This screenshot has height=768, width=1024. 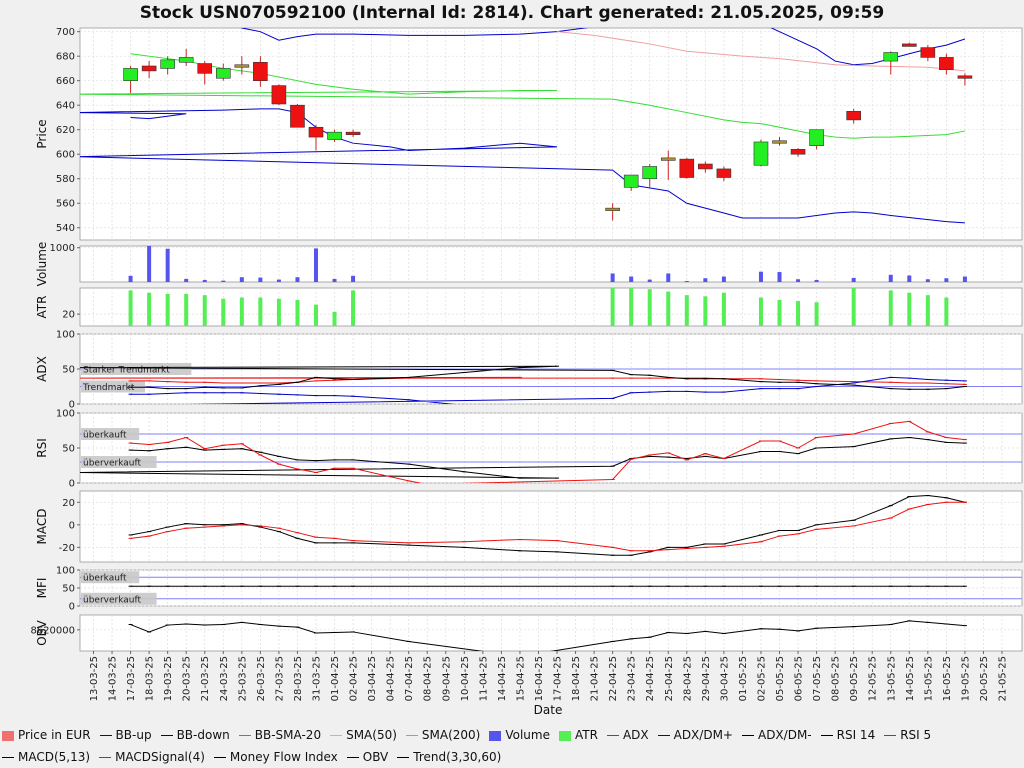 I want to click on x-axis-label: Date, so click(x=548, y=710).